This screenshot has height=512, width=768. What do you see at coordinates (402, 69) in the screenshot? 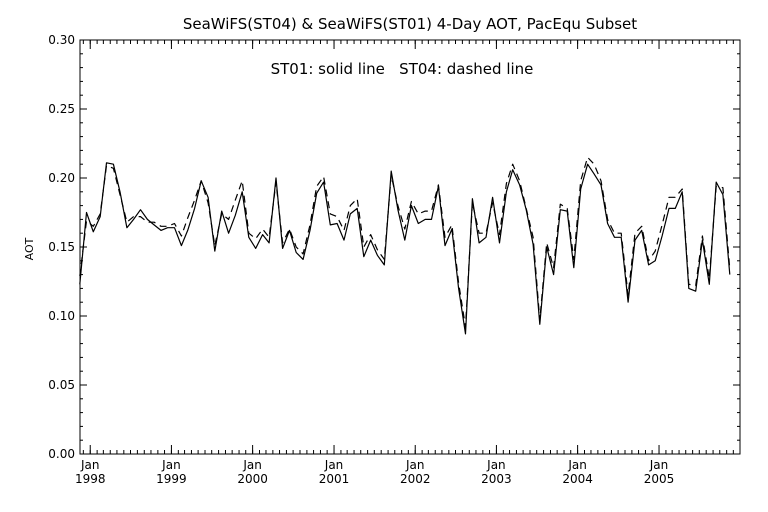
I see `legend-annotation: ST01: solid line ST04: dashed line` at bounding box center [402, 69].